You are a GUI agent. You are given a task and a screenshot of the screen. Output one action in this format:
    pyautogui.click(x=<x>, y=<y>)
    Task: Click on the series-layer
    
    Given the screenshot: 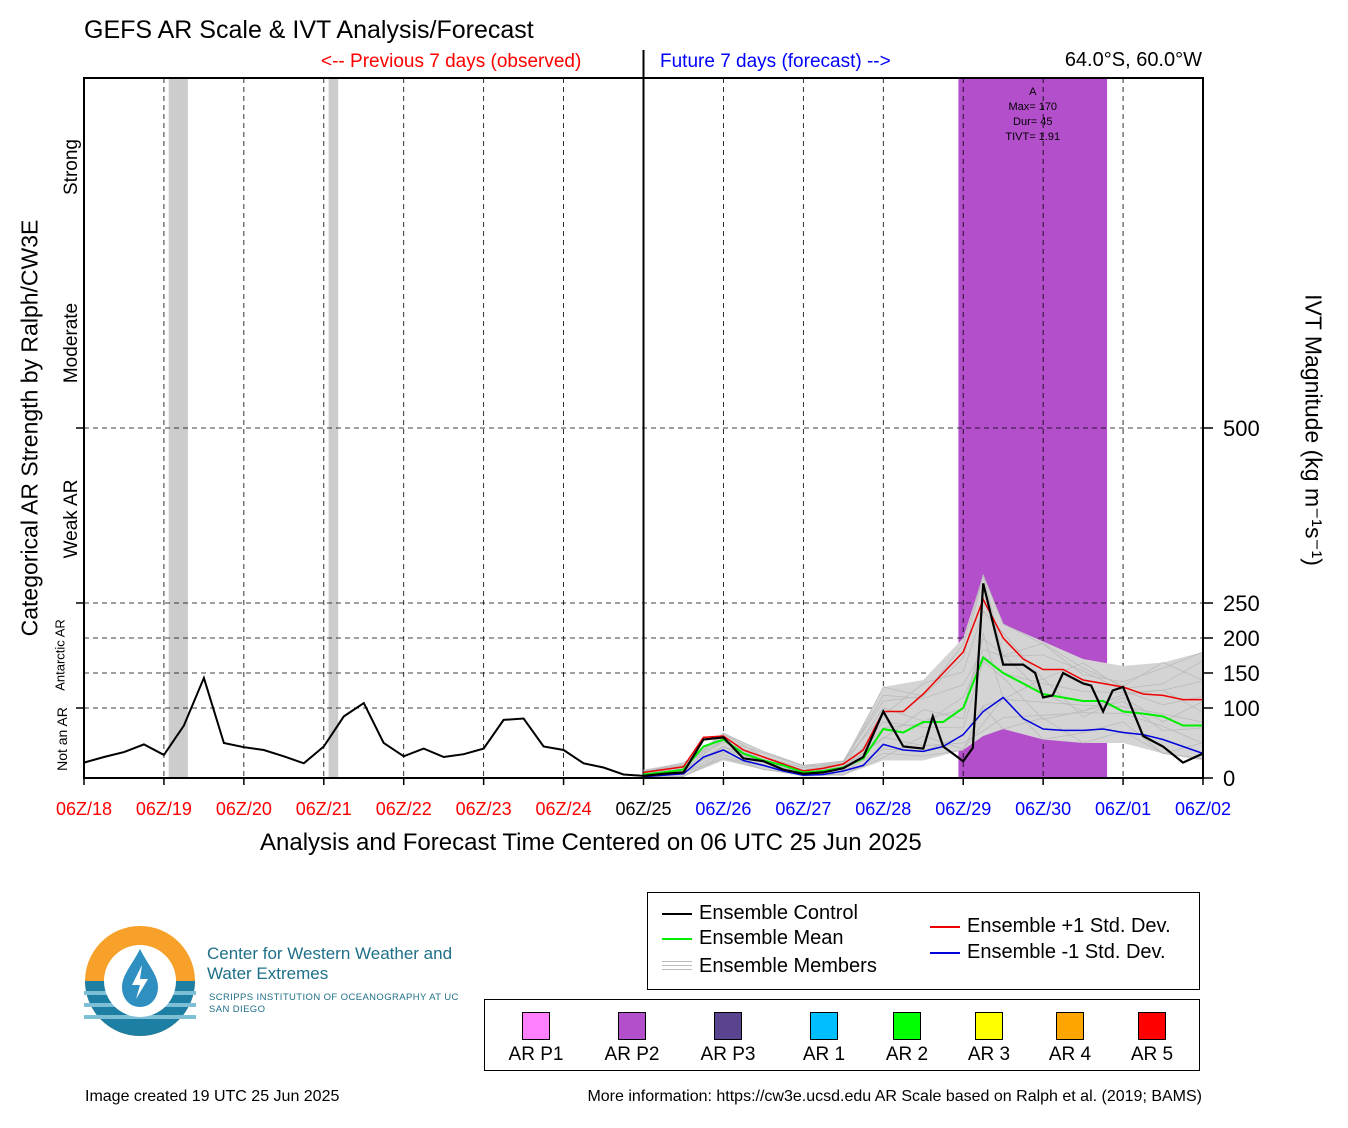 What is the action you would take?
    pyautogui.click(x=643, y=680)
    